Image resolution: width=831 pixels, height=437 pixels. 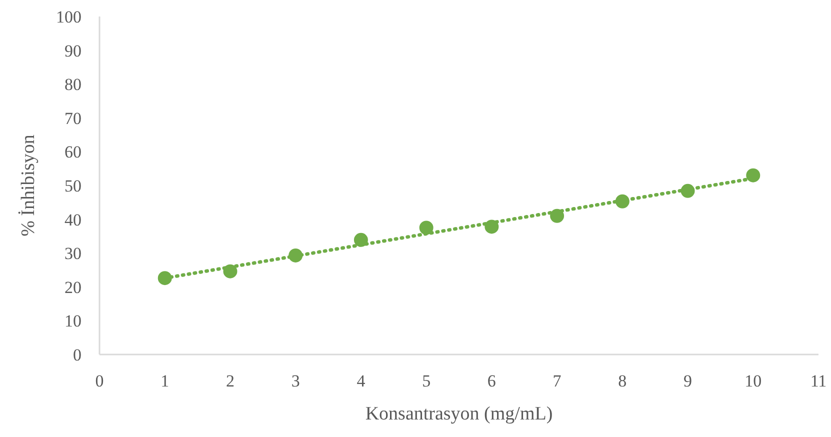 I want to click on y-tick-label: 70, so click(x=73, y=118).